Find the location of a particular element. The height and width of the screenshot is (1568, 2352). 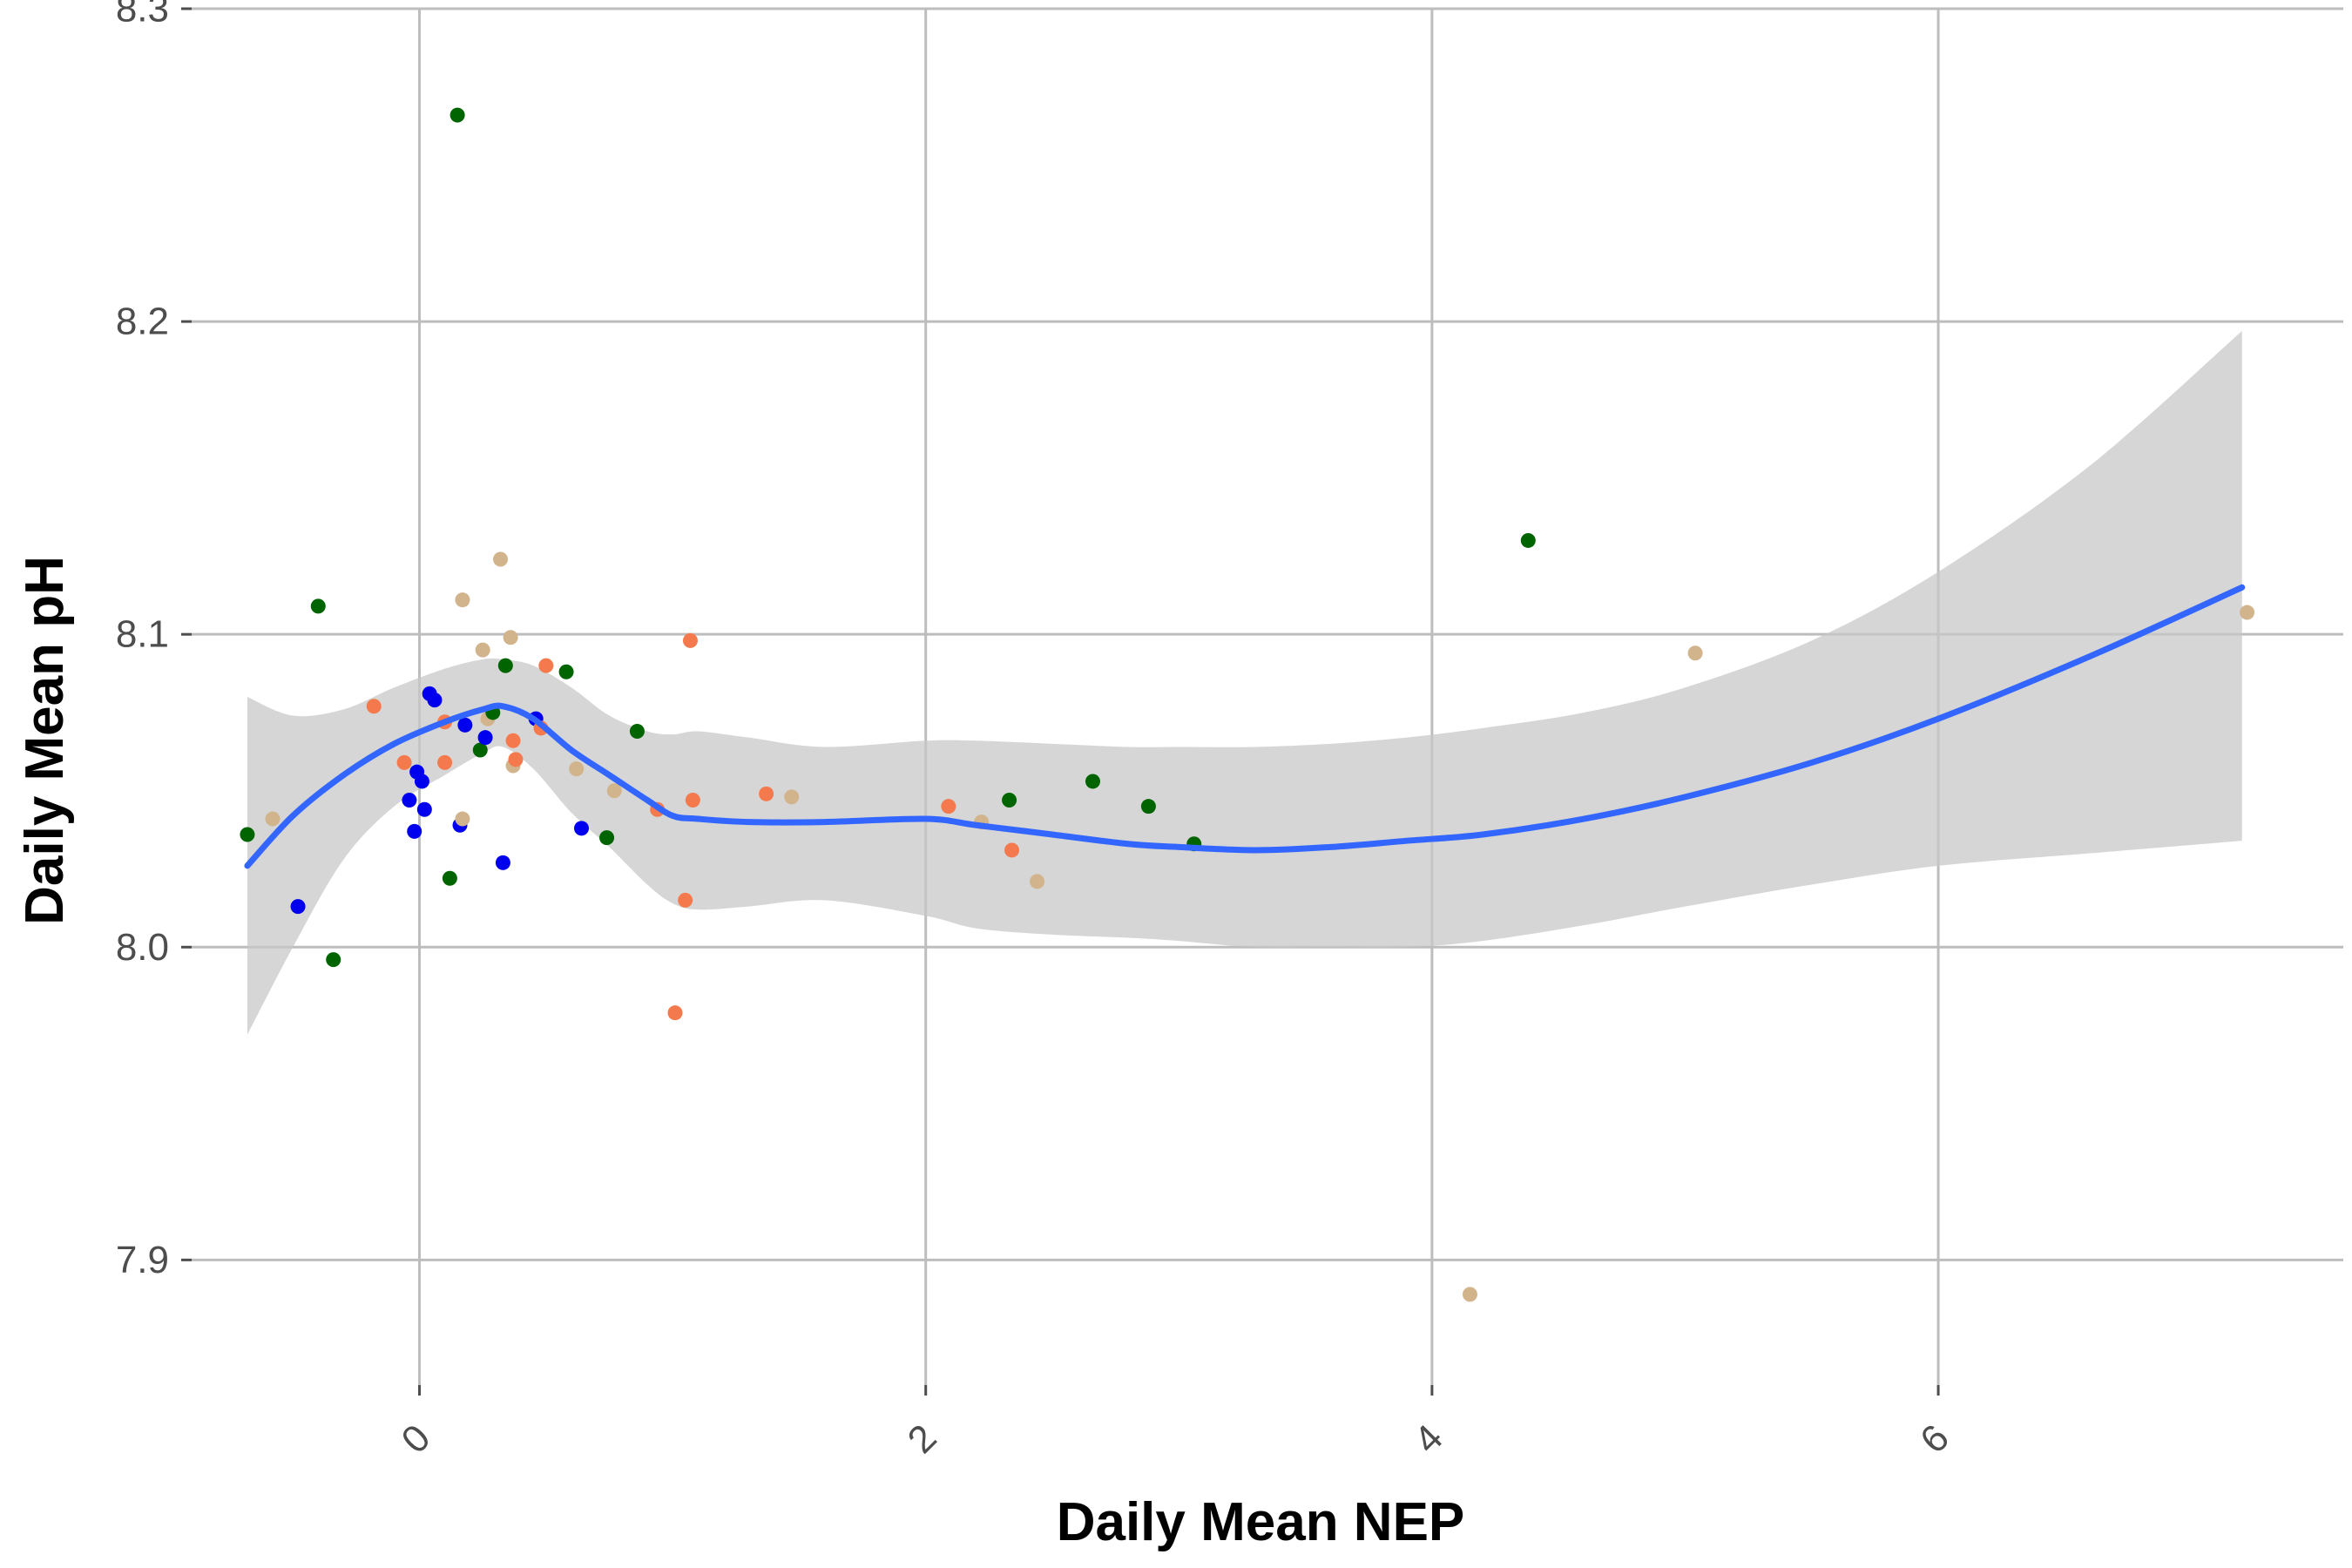

x-axis-title: Daily Mean NEP is located at coordinates (1261, 1522).